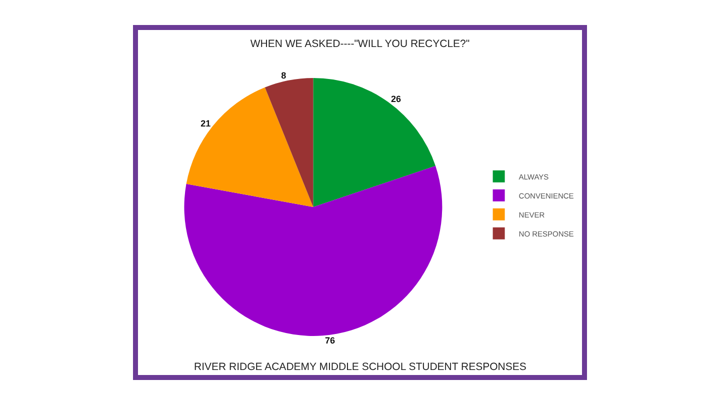 The height and width of the screenshot is (405, 720). What do you see at coordinates (360, 367) in the screenshot?
I see `text: RIVER RIDGE ACADEMY MIDDLE SCHOOL STUDENT RESPONSES` at bounding box center [360, 367].